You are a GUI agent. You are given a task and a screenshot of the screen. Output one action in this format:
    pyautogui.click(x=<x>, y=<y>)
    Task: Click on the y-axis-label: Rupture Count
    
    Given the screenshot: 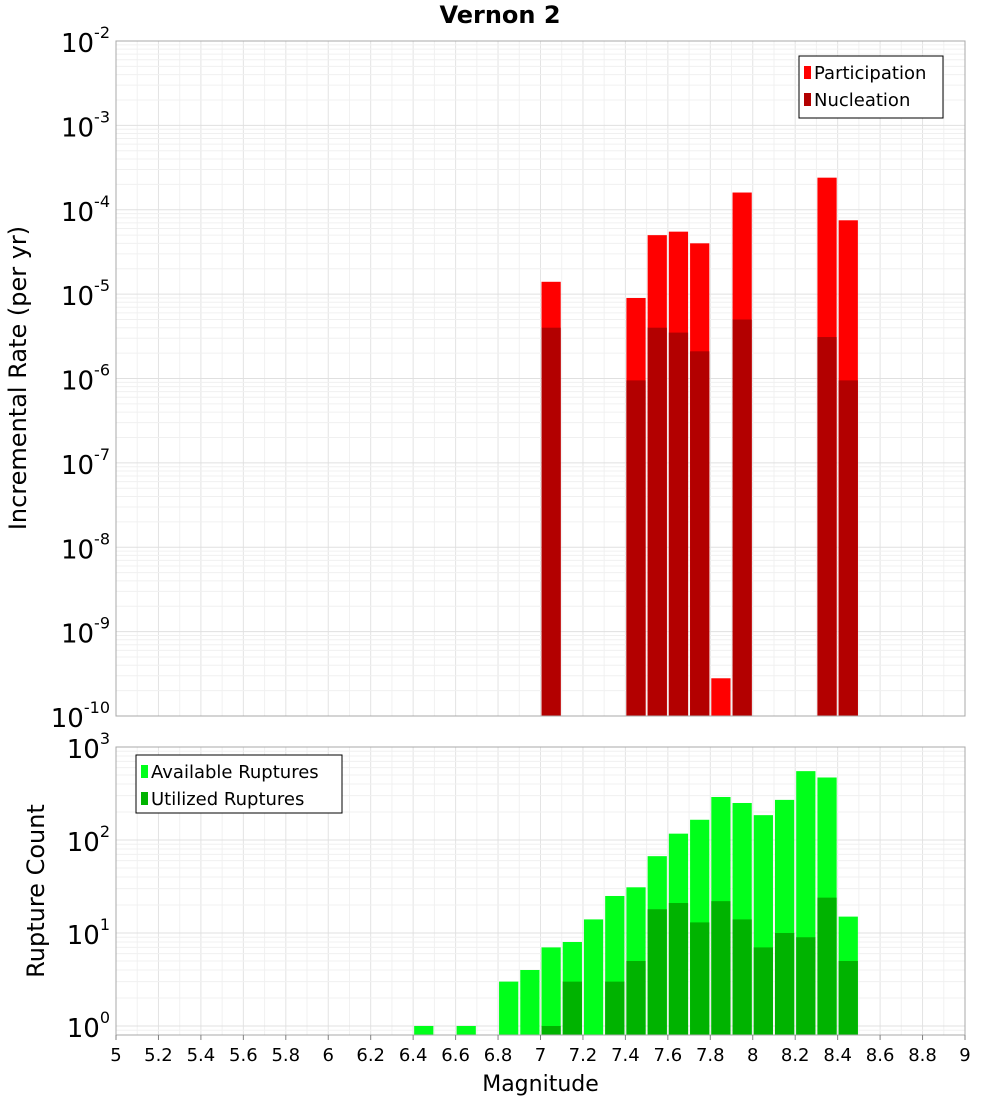 What is the action you would take?
    pyautogui.click(x=36, y=891)
    